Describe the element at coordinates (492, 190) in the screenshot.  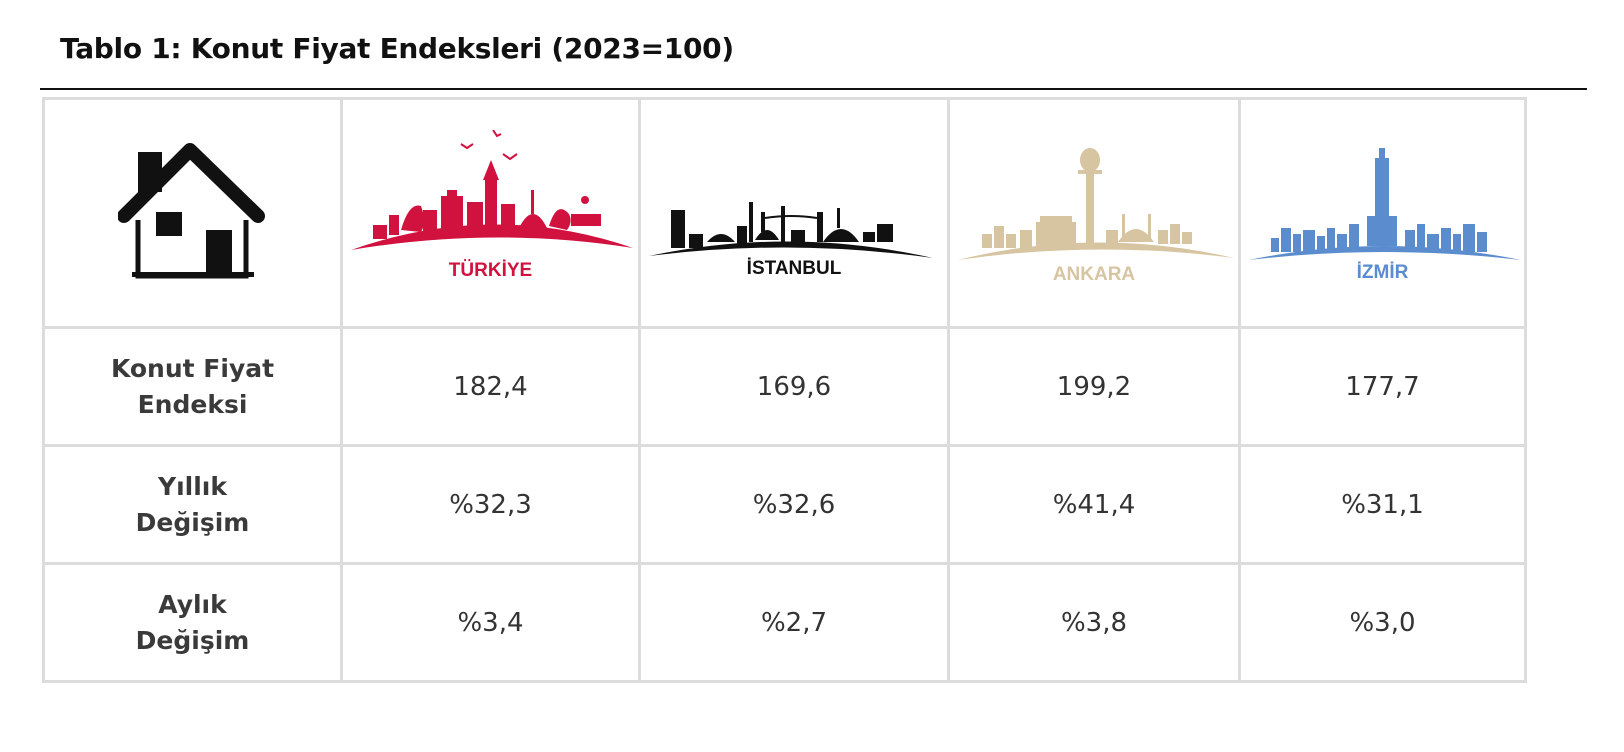
I see `turkiye-skyline-icon` at that location.